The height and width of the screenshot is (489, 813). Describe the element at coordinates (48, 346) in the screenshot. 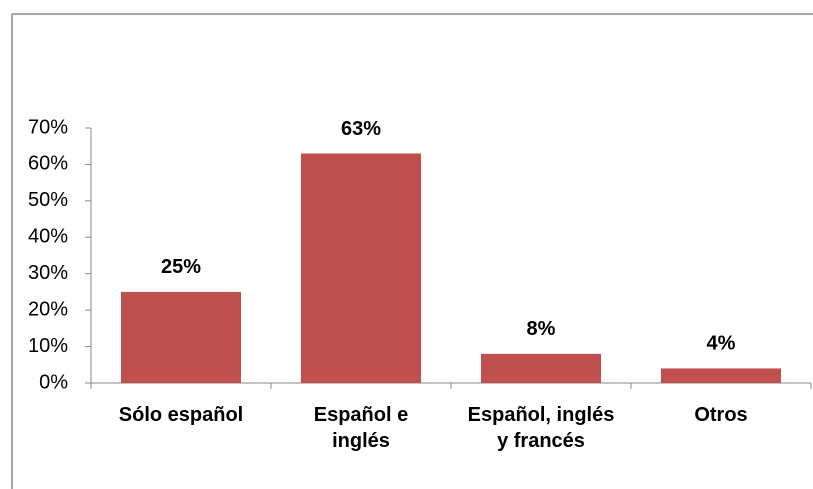

I see `y-tick-label: 10%` at that location.